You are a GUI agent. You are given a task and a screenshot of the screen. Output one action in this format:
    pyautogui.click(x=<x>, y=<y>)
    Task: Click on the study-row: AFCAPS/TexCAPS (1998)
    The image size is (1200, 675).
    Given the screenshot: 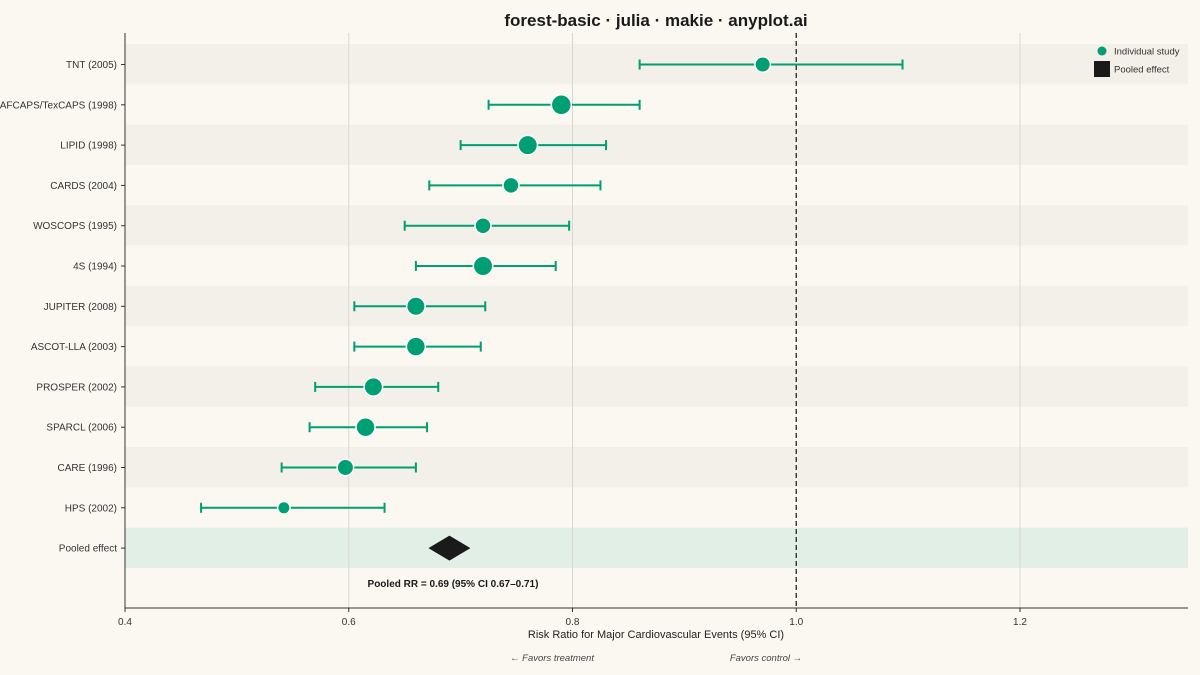 What is the action you would take?
    pyautogui.click(x=320, y=105)
    